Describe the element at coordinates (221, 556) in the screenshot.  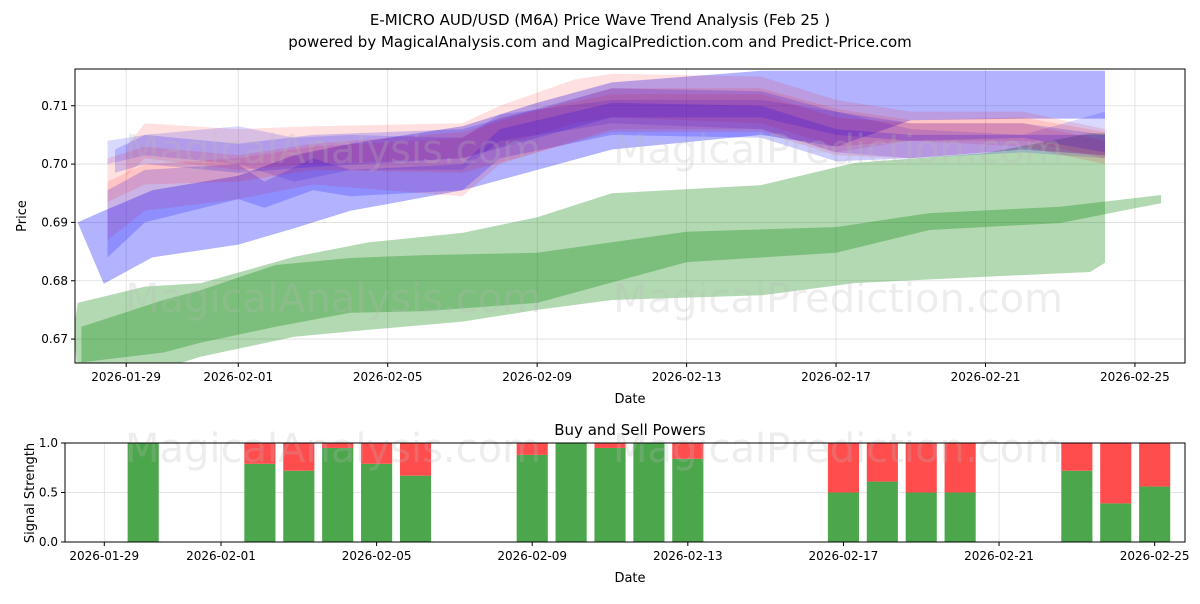
I see `signal-x-tick-label: 2026-02-01` at that location.